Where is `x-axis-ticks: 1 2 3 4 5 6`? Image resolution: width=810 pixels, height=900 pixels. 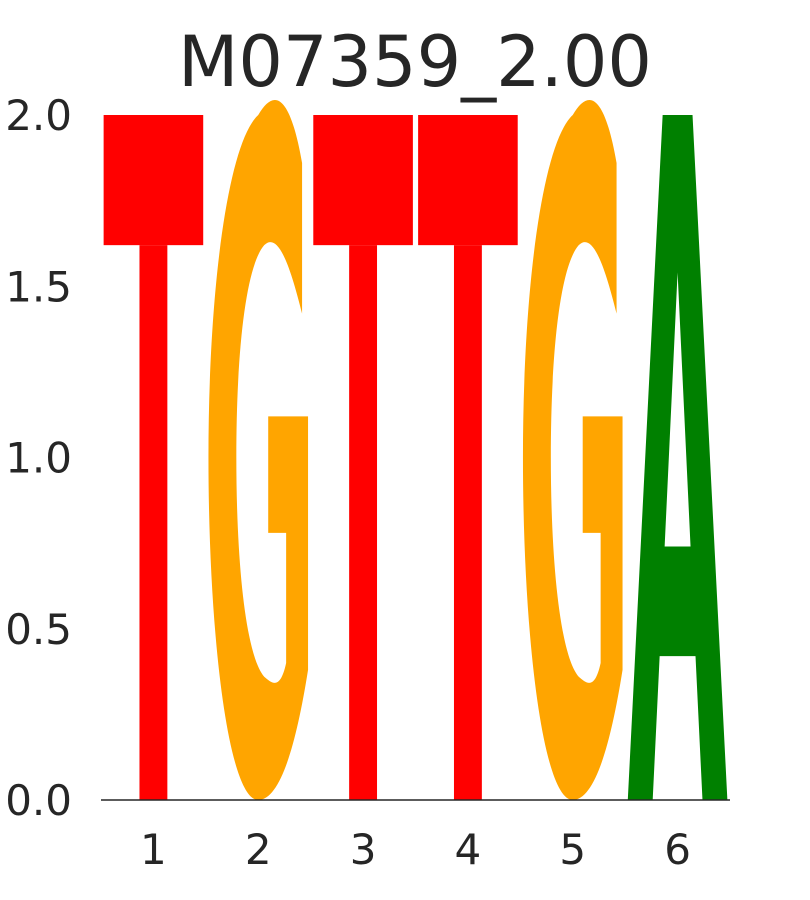
x-axis-ticks: 1 2 3 4 5 6 is located at coordinates (415, 849).